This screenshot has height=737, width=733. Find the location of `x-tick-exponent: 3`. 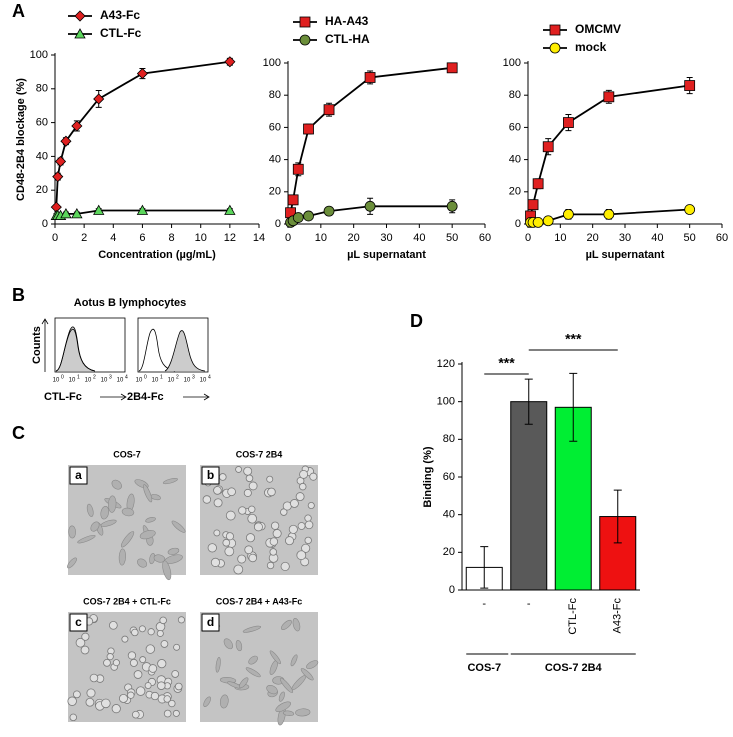

x-tick-exponent: 3 is located at coordinates (193, 377).